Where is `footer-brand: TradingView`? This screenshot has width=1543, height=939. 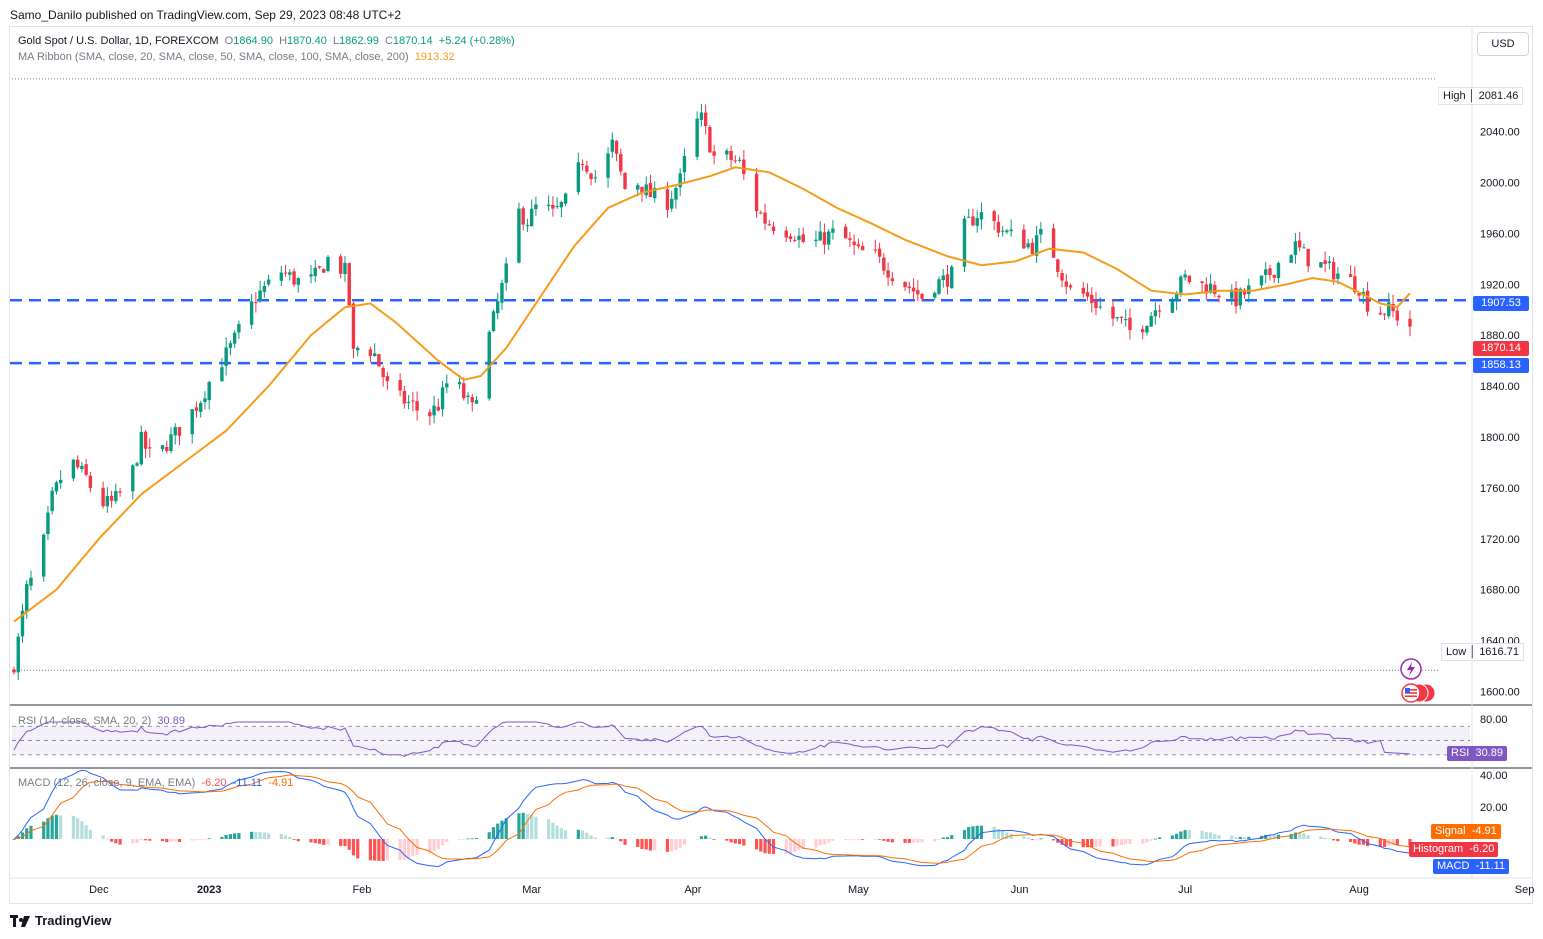 footer-brand: TradingView is located at coordinates (60, 920).